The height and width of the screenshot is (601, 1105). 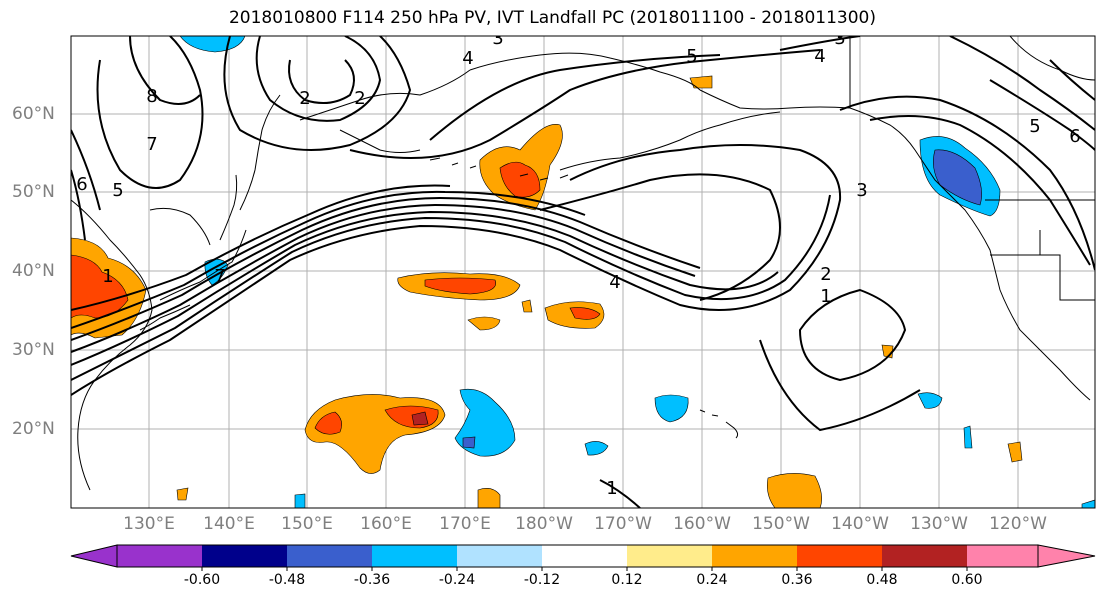 I want to click on colorbar-extend-min, so click(x=94, y=556).